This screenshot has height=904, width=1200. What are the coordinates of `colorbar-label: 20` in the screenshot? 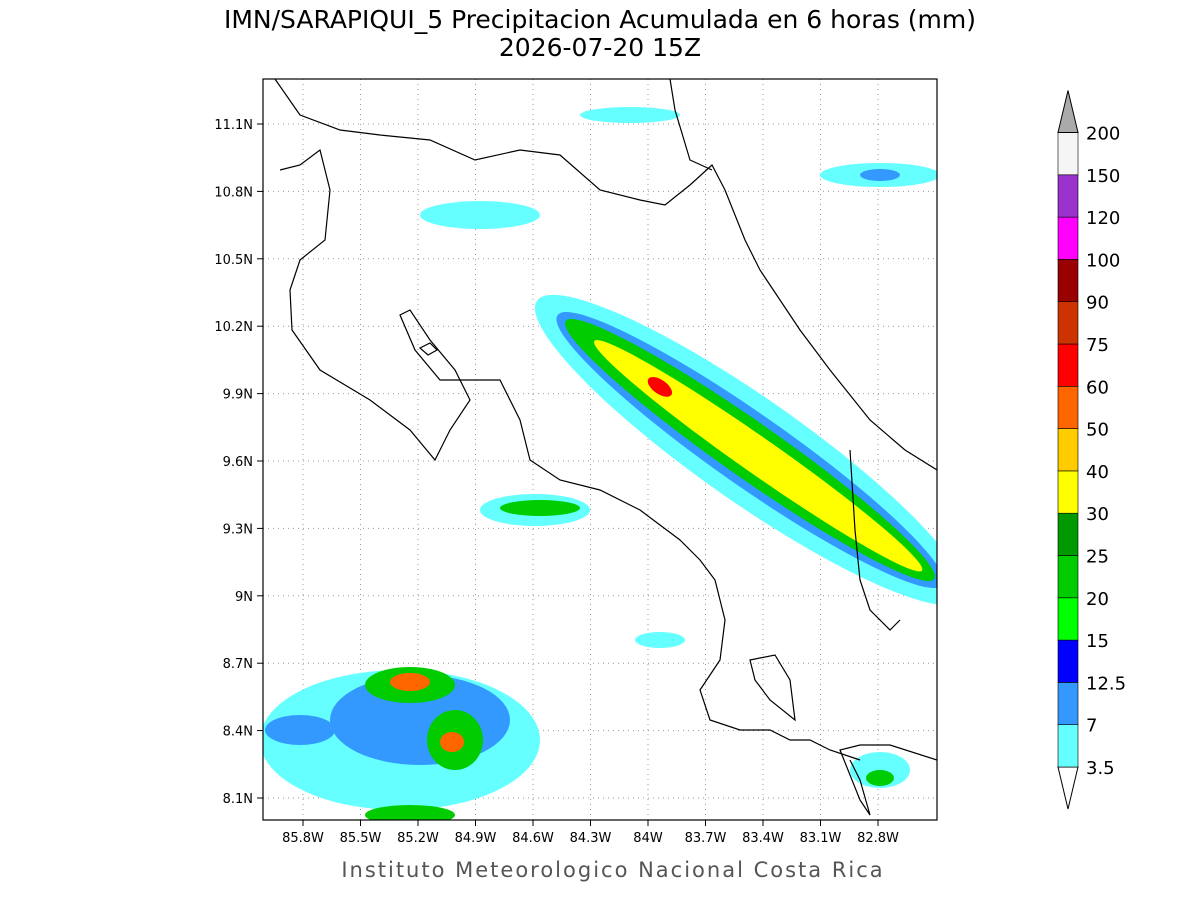 It's located at (1097, 599).